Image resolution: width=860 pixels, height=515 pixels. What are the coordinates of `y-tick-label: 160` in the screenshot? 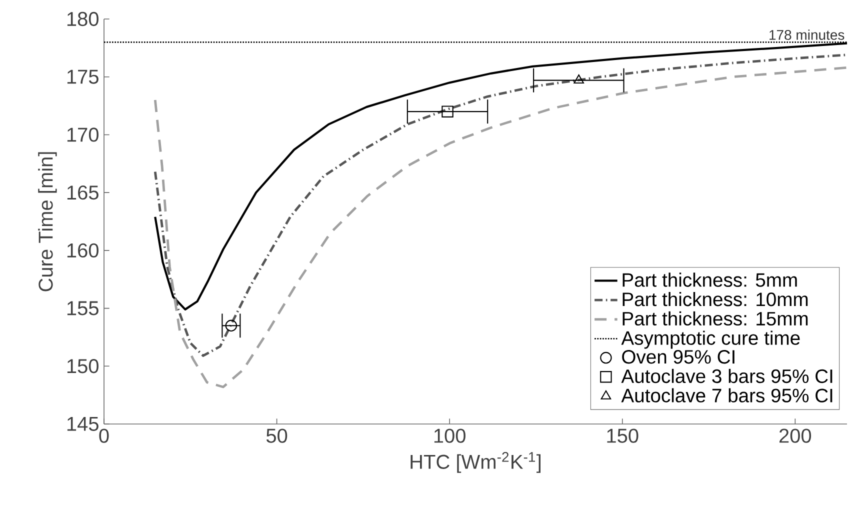 It's located at (82, 250).